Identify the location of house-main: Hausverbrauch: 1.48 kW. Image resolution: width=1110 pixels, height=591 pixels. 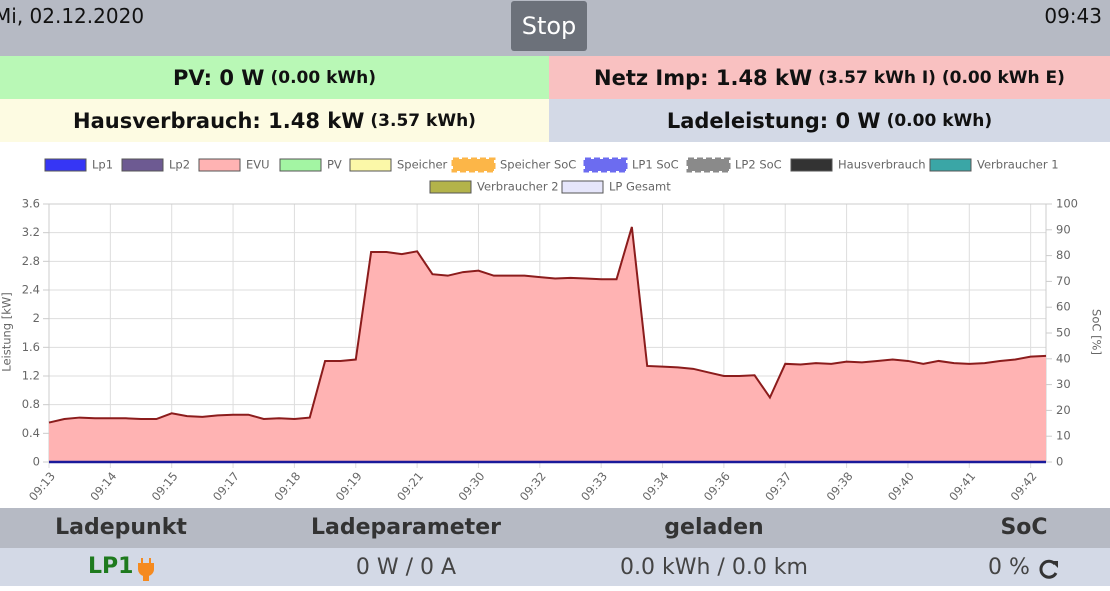
(219, 120).